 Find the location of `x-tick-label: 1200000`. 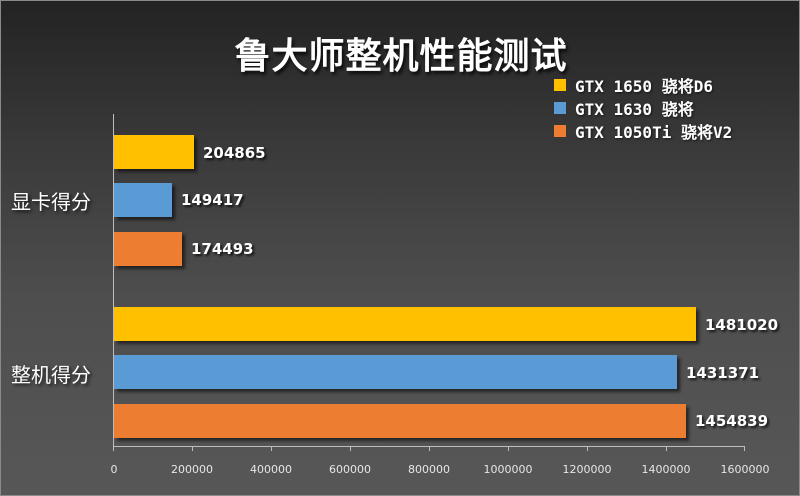

x-tick-label: 1200000 is located at coordinates (587, 469).